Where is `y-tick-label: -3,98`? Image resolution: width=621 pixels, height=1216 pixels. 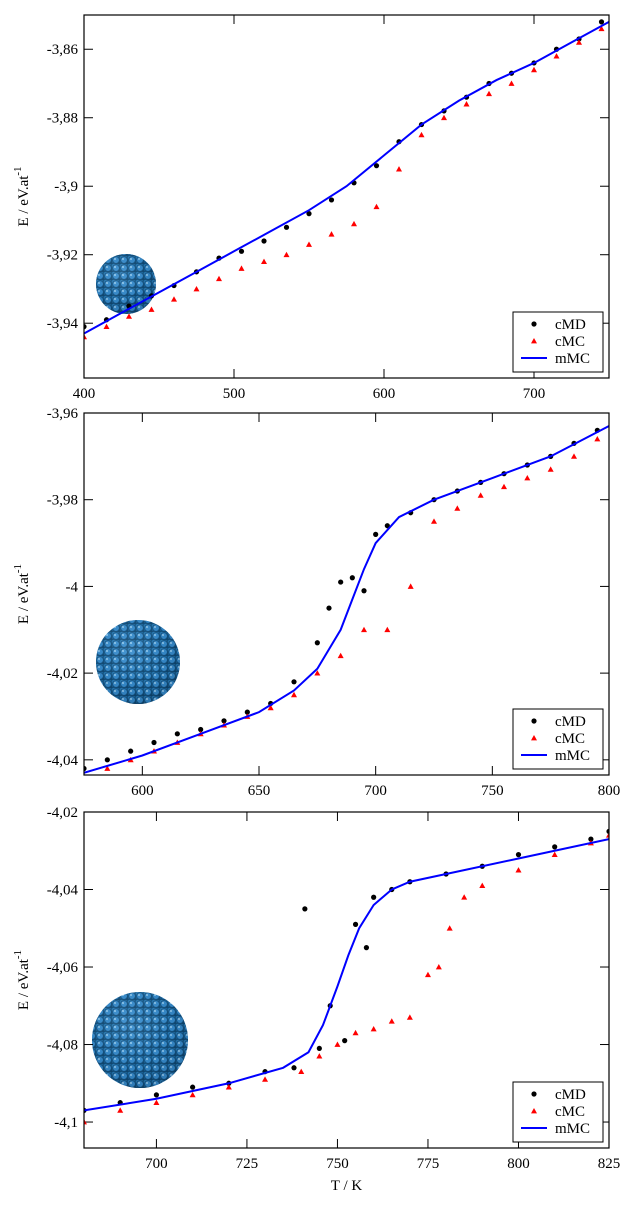
y-tick-label: -3,98 is located at coordinates (62, 501).